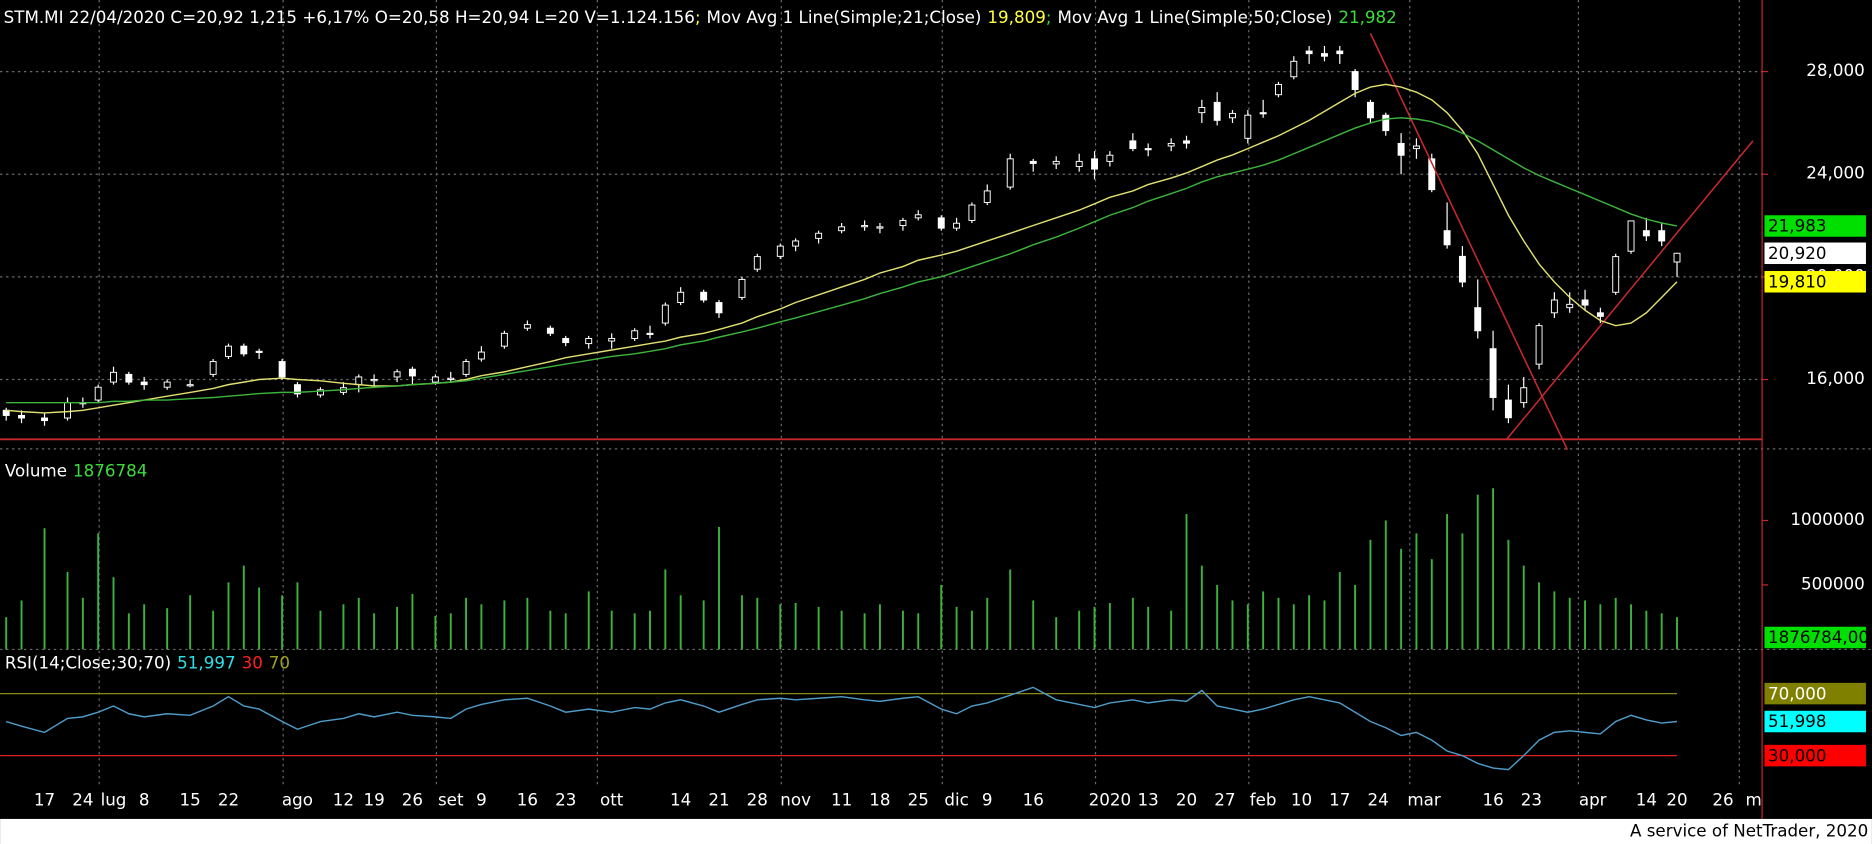  I want to click on value-marker-label: 70,000, so click(1797, 693).